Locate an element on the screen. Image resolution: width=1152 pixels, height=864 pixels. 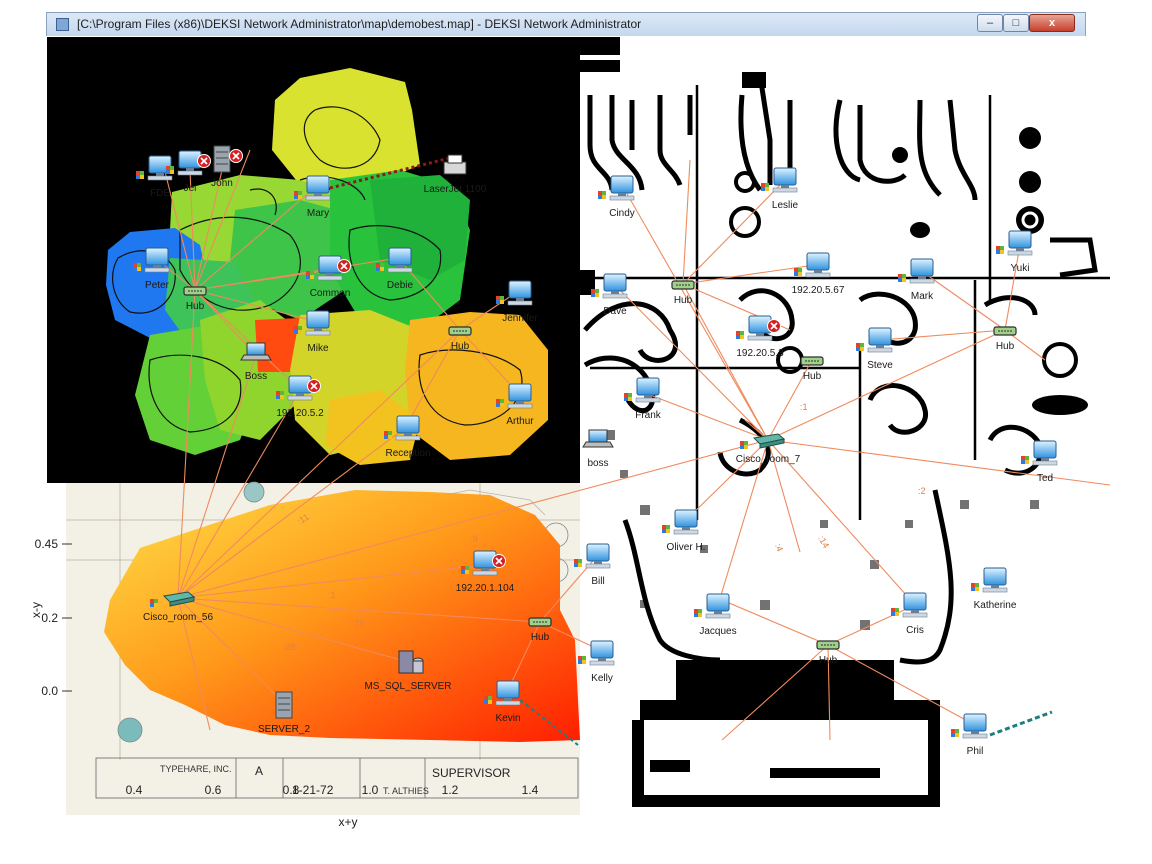
device-node: John is located at coordinates (227, 167).